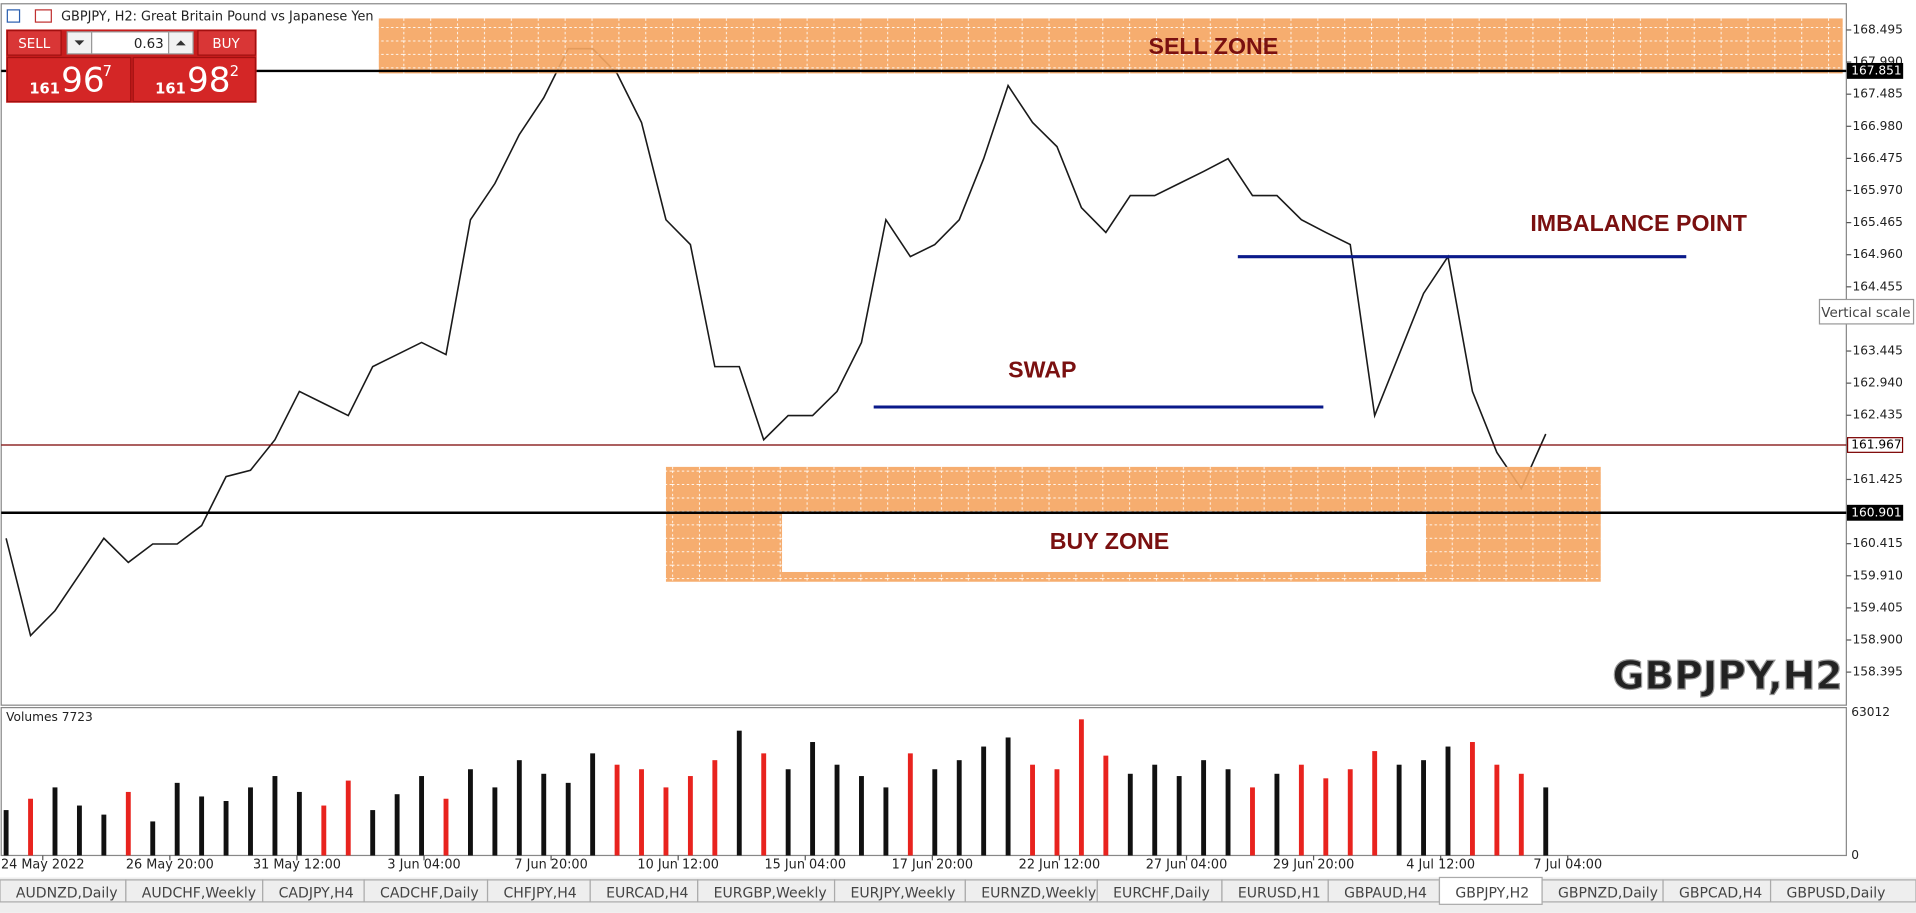  Describe the element at coordinates (79, 43) in the screenshot. I see `lot-down-arrow` at that location.